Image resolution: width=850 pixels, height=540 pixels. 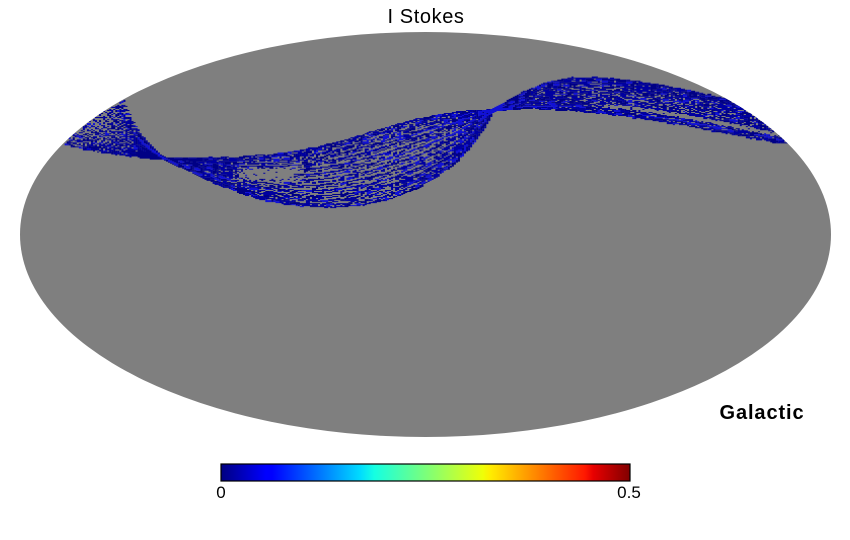 I want to click on svg-text: 0, so click(x=220, y=492).